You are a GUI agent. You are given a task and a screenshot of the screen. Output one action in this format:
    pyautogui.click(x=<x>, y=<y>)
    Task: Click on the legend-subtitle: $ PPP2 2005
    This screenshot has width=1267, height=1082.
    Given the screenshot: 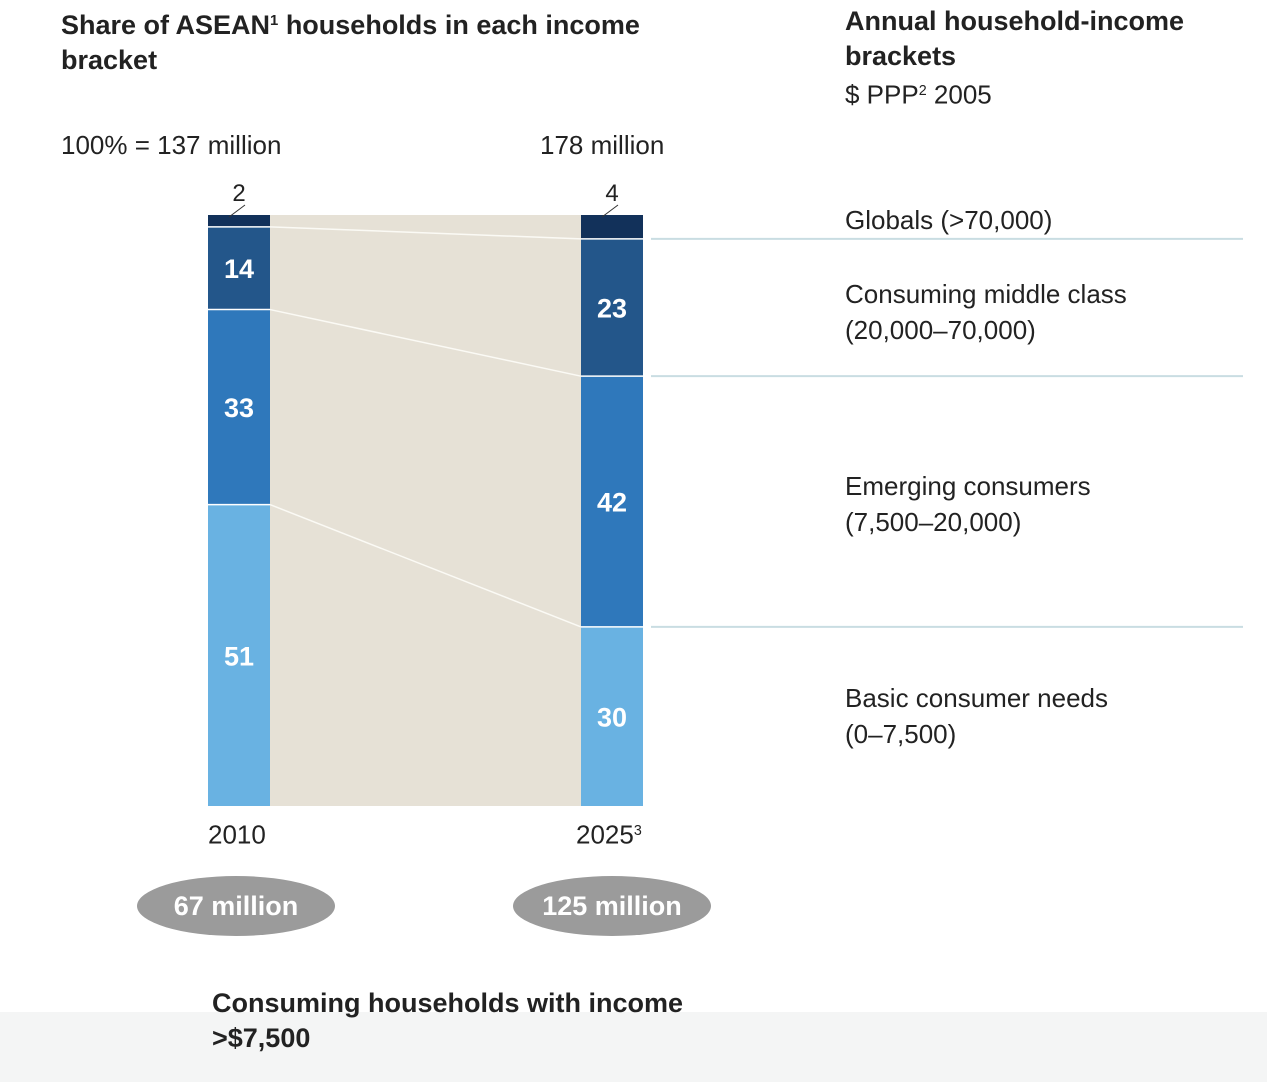 What is the action you would take?
    pyautogui.click(x=918, y=94)
    